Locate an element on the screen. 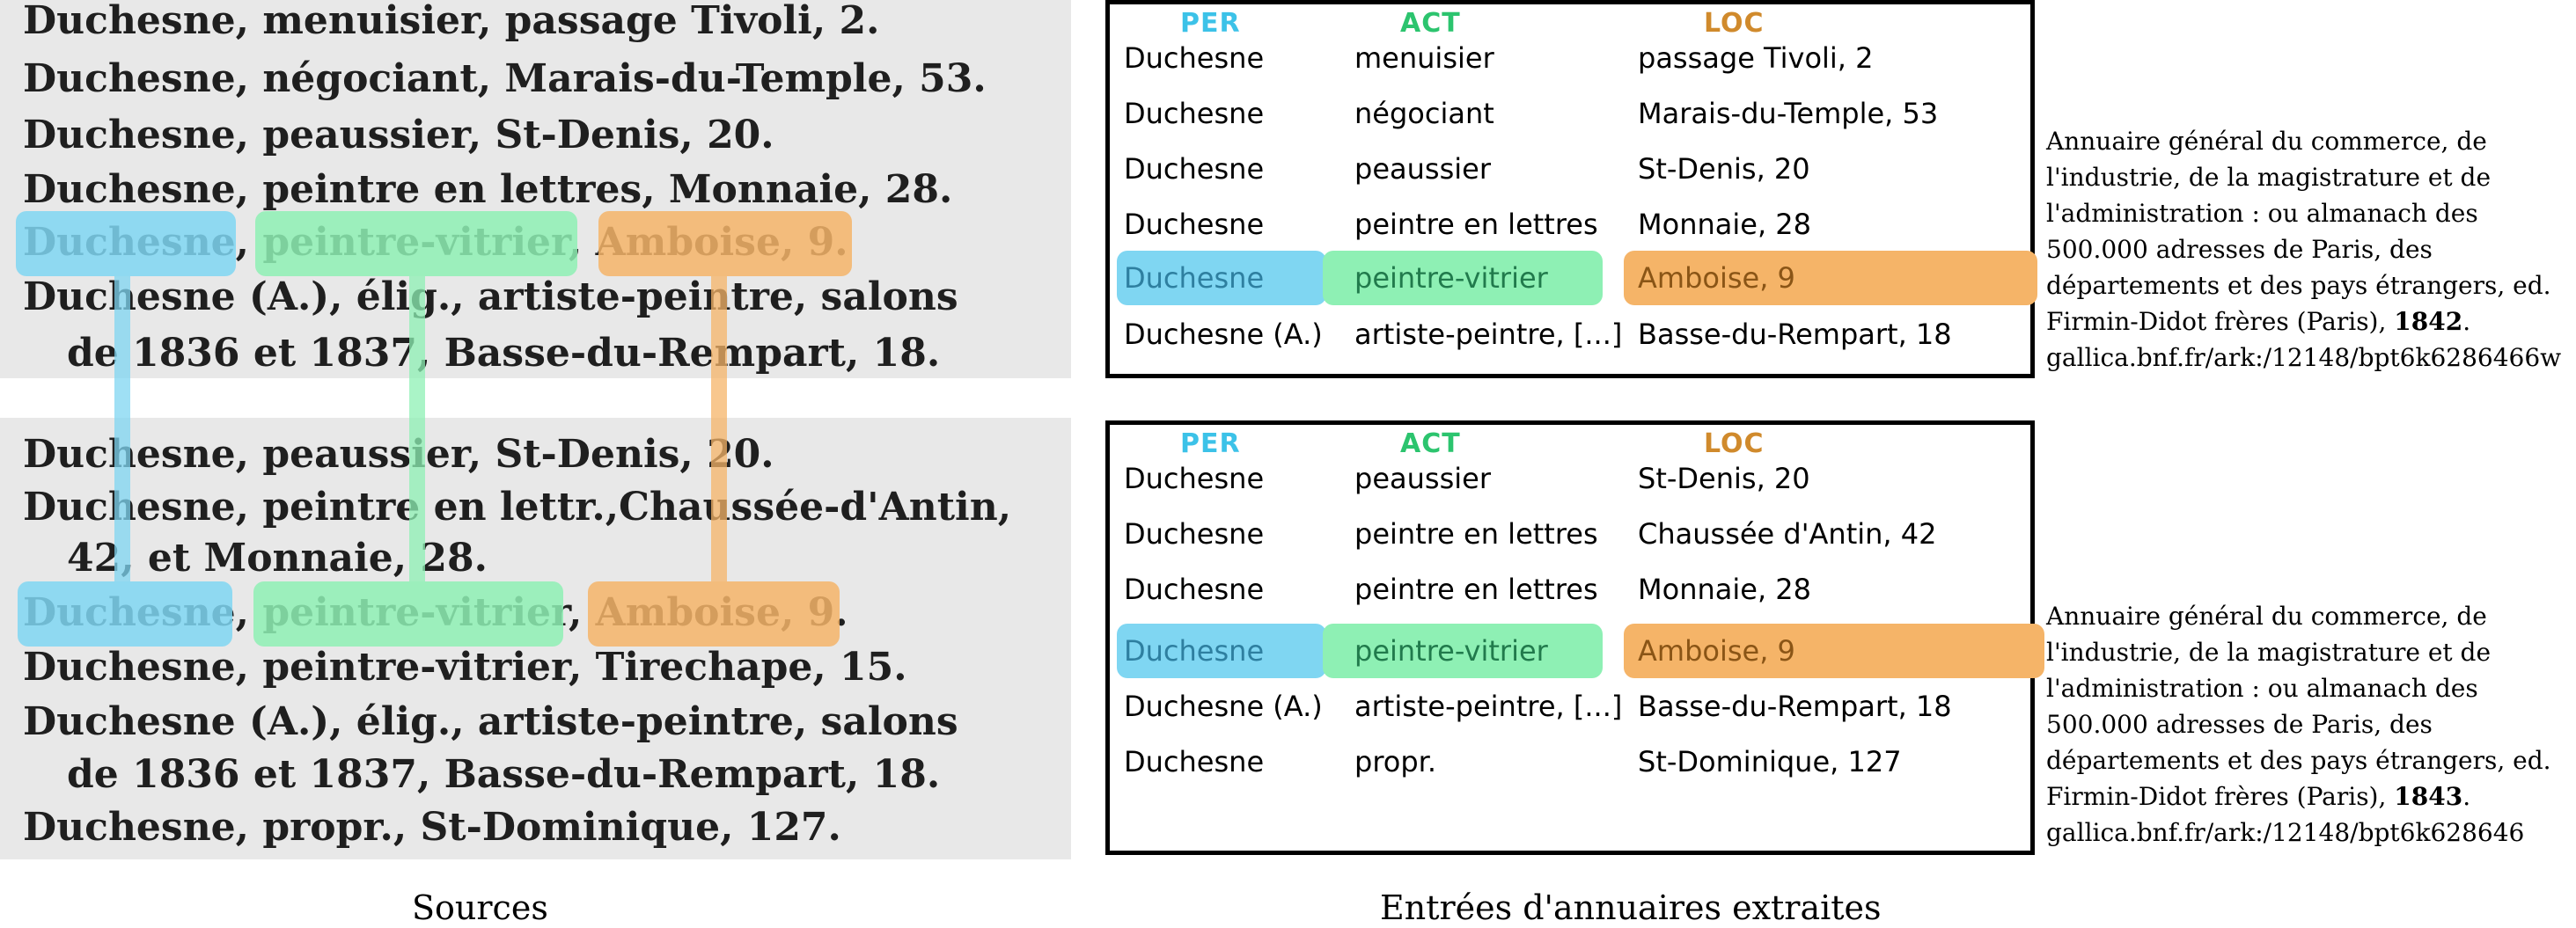  table-row: Duchesne propr. St-Dominique, 127 is located at coordinates (1570, 761).